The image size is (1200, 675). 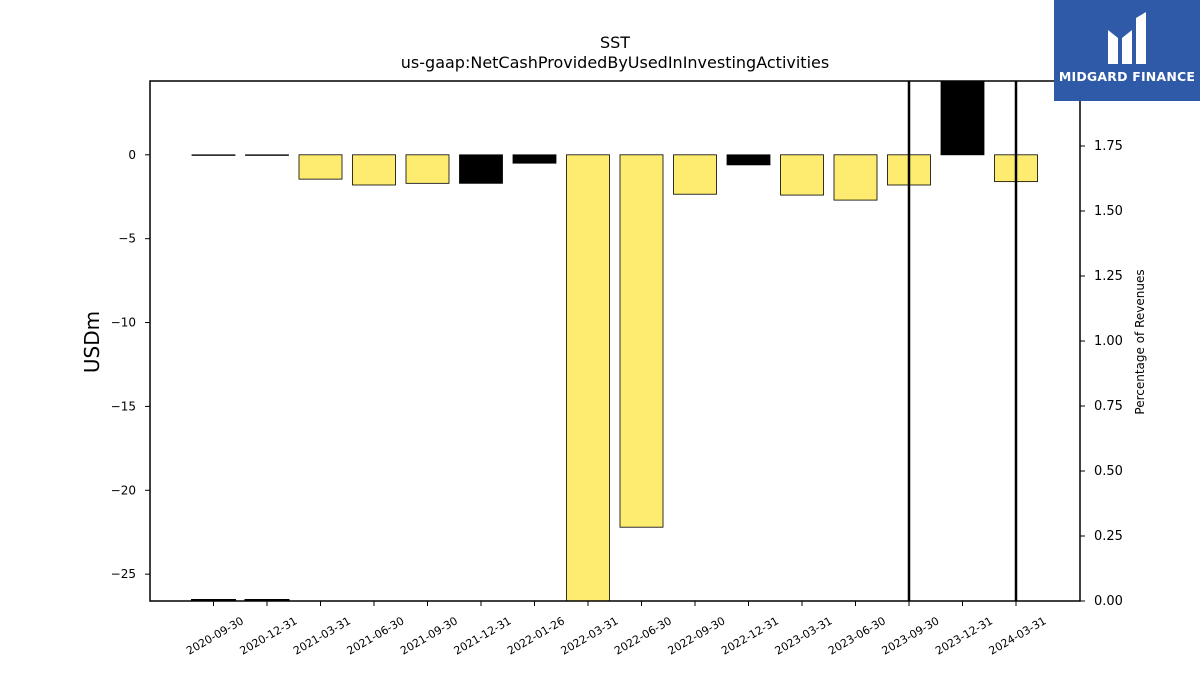 I want to click on x-tick-label: 2023-03-31, so click(x=804, y=635).